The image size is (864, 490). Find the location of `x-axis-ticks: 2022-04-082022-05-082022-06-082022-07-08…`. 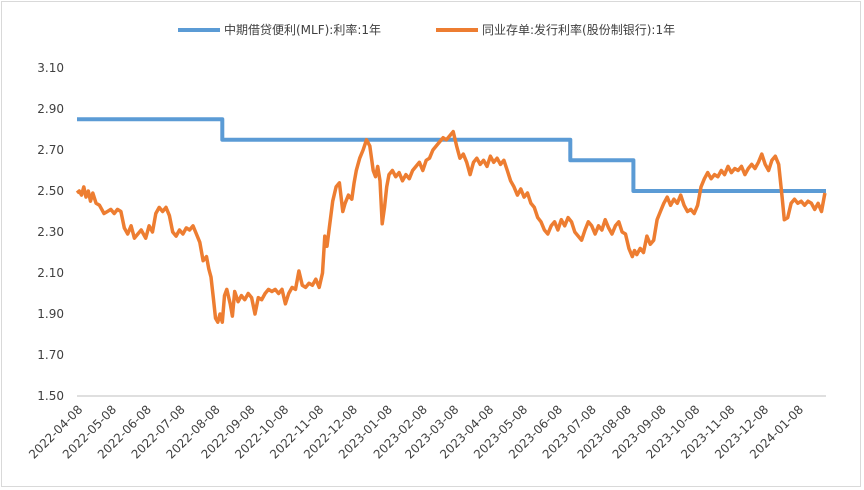

x-axis-ticks: 2022-04-082022-05-082022-06-082022-07-08… is located at coordinates (416, 431).